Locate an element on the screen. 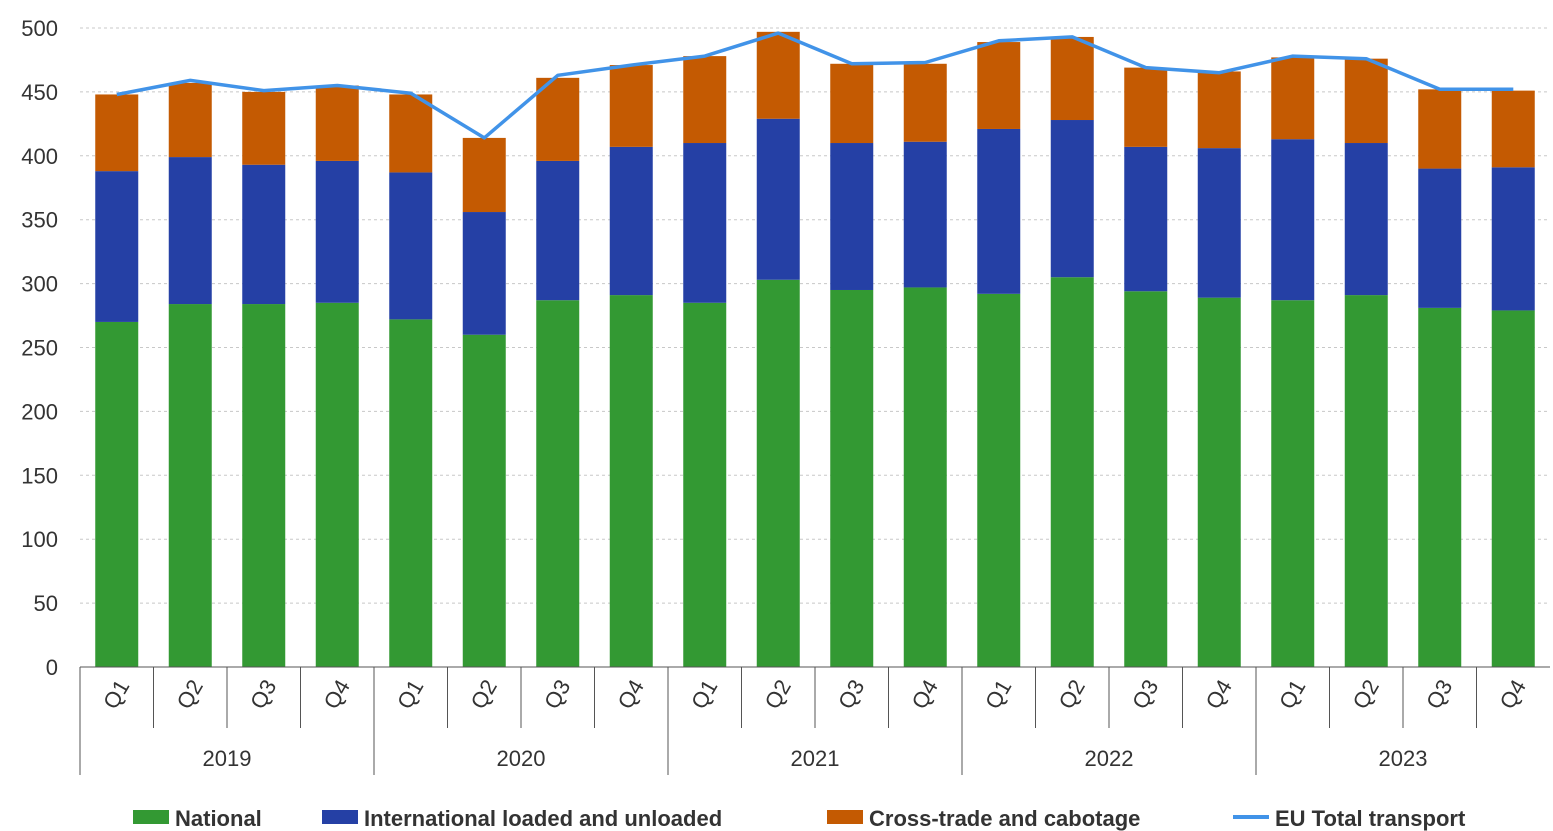  y-tick-label: 0 is located at coordinates (52, 667).